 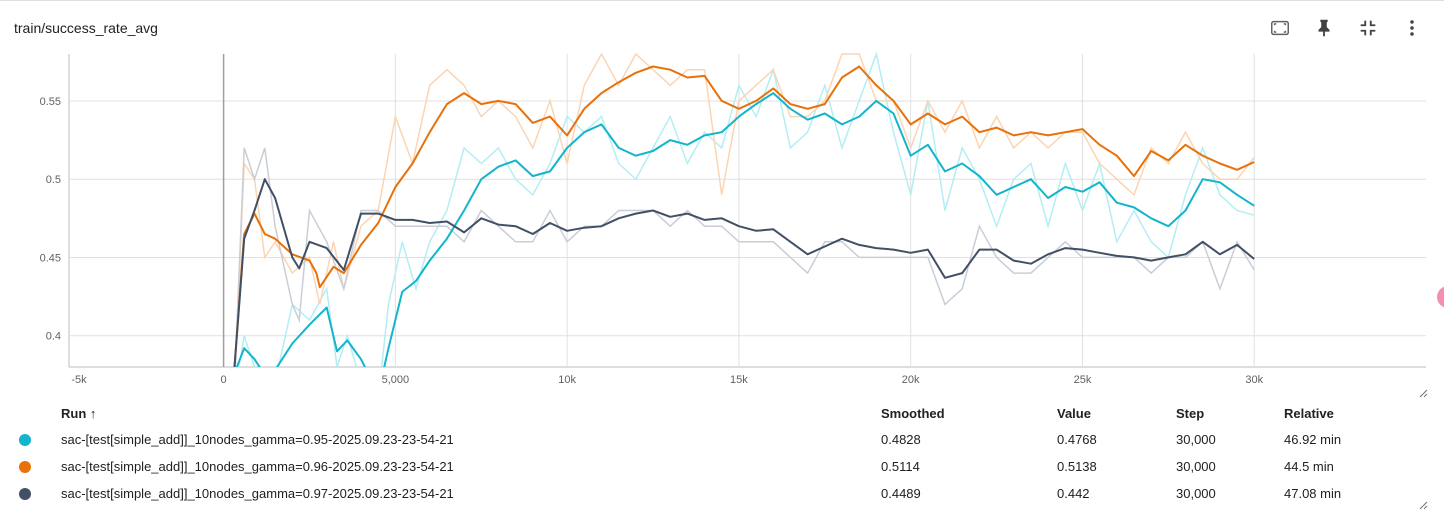 What do you see at coordinates (900, 466) in the screenshot?
I see `smoothed-value: 0.5114` at bounding box center [900, 466].